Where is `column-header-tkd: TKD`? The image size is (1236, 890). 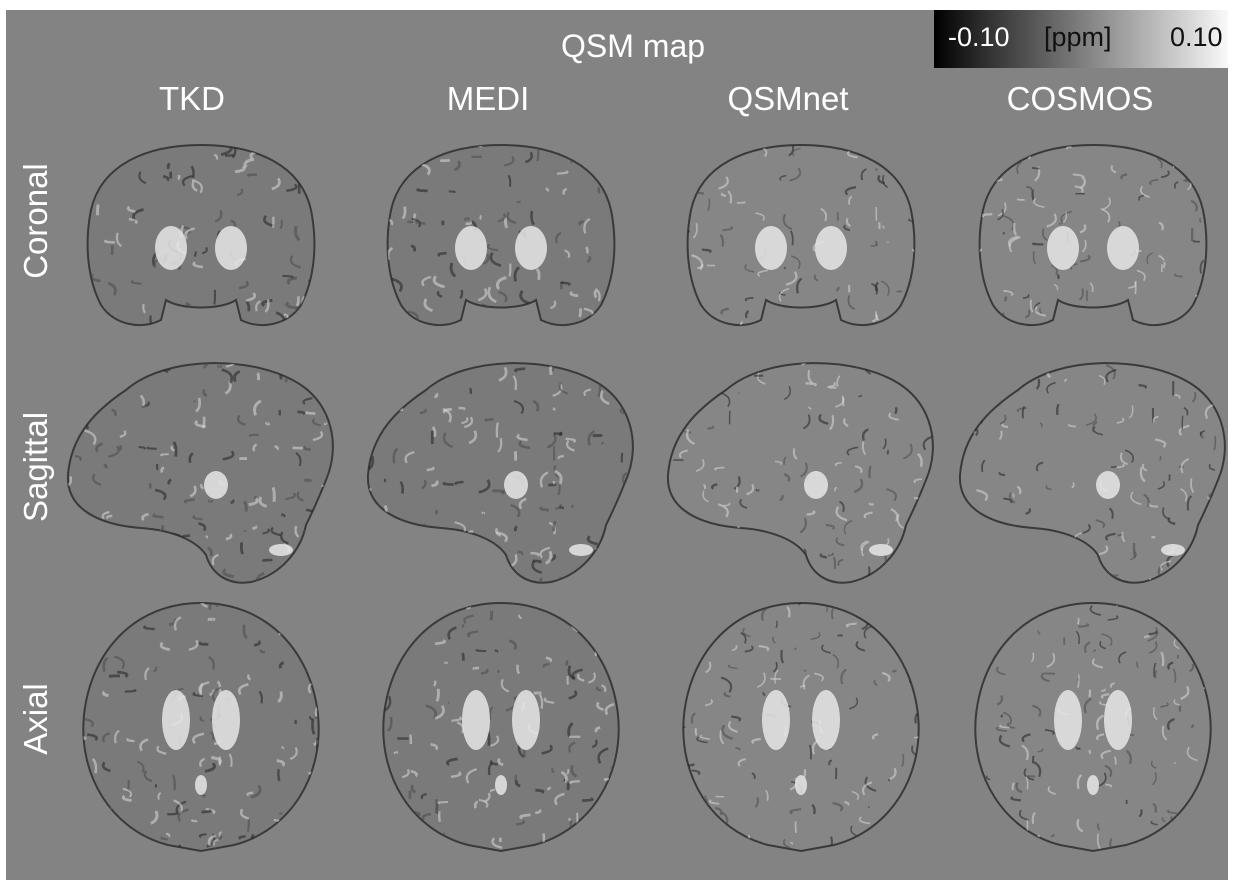 column-header-tkd: TKD is located at coordinates (192, 98).